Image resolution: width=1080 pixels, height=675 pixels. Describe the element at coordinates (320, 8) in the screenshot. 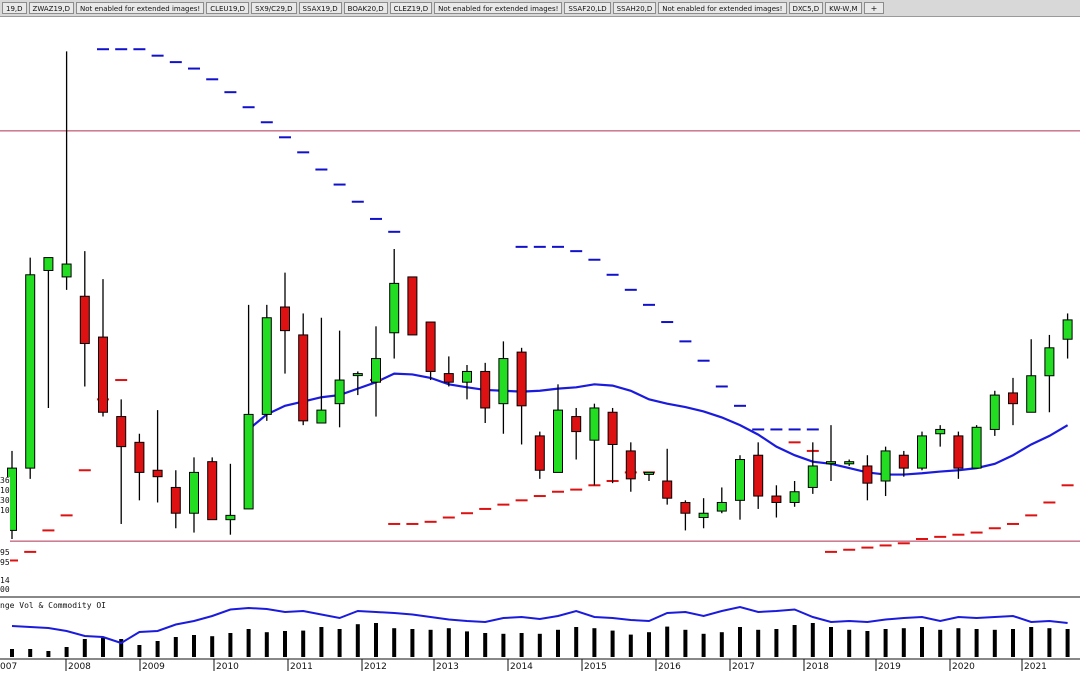

I see `chart-tab: SSAX19,D` at that location.